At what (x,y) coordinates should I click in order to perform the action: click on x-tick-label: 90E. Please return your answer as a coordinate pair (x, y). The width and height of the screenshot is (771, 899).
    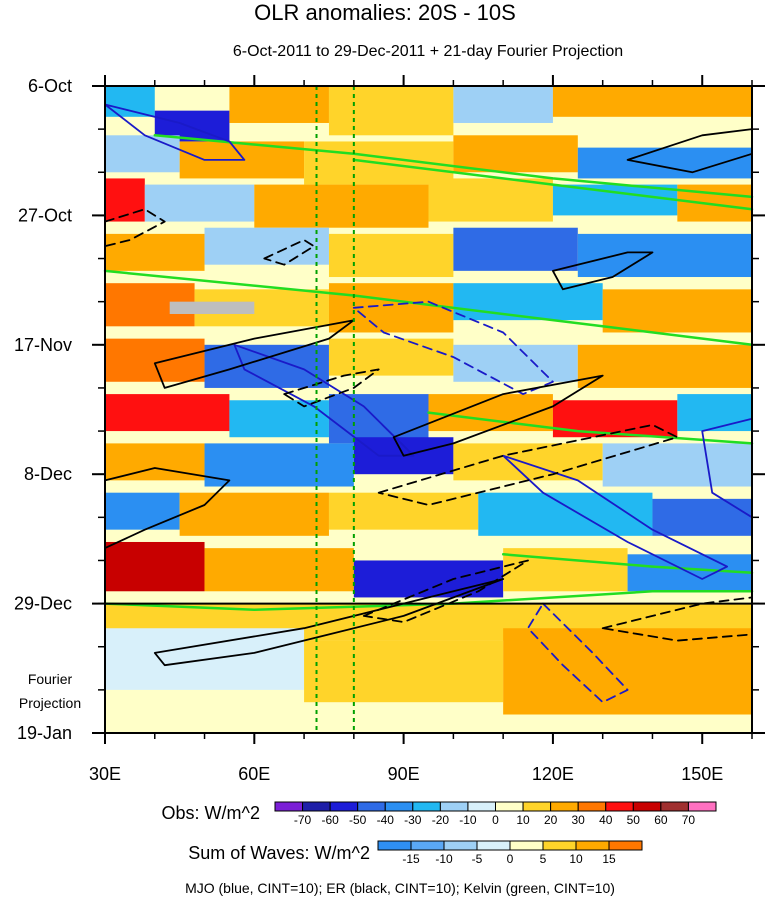
    Looking at the image, I should click on (404, 774).